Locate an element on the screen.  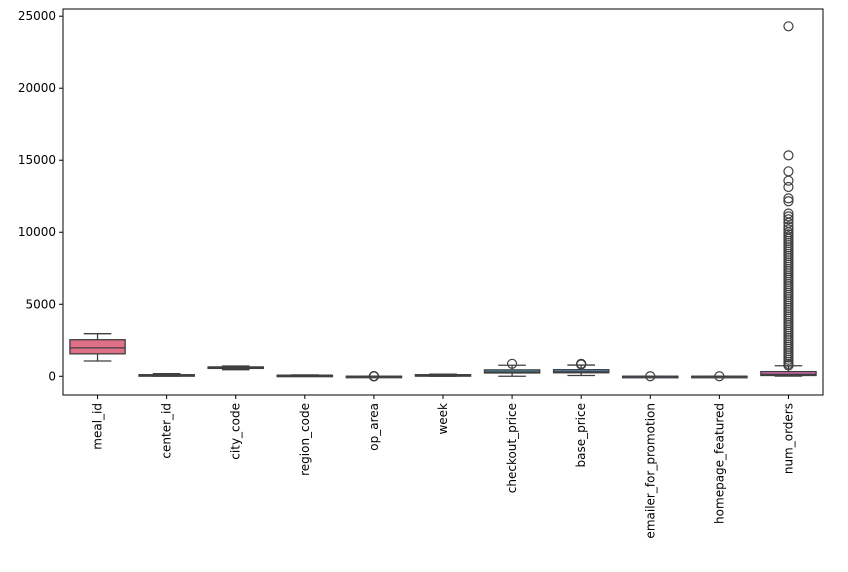
x-tick-label-base_price: base_price is located at coordinates (581, 435).